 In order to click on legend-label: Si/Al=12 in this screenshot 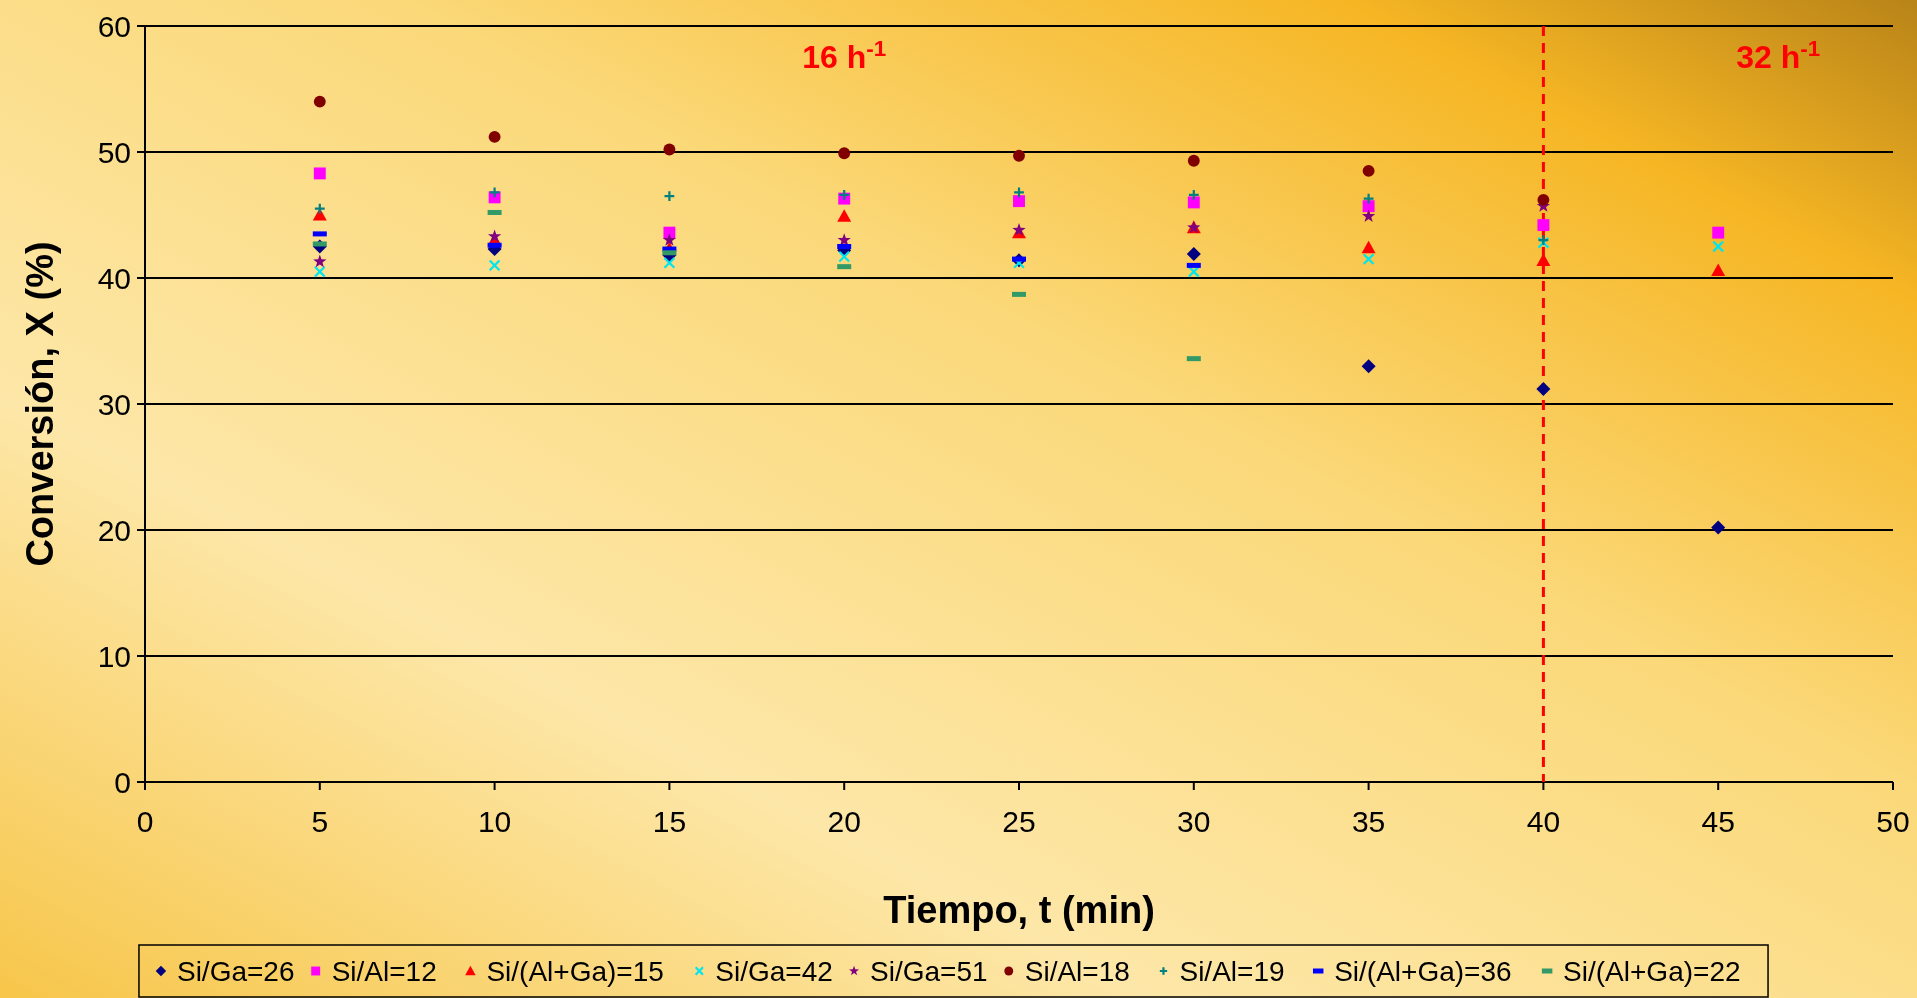, I will do `click(384, 971)`.